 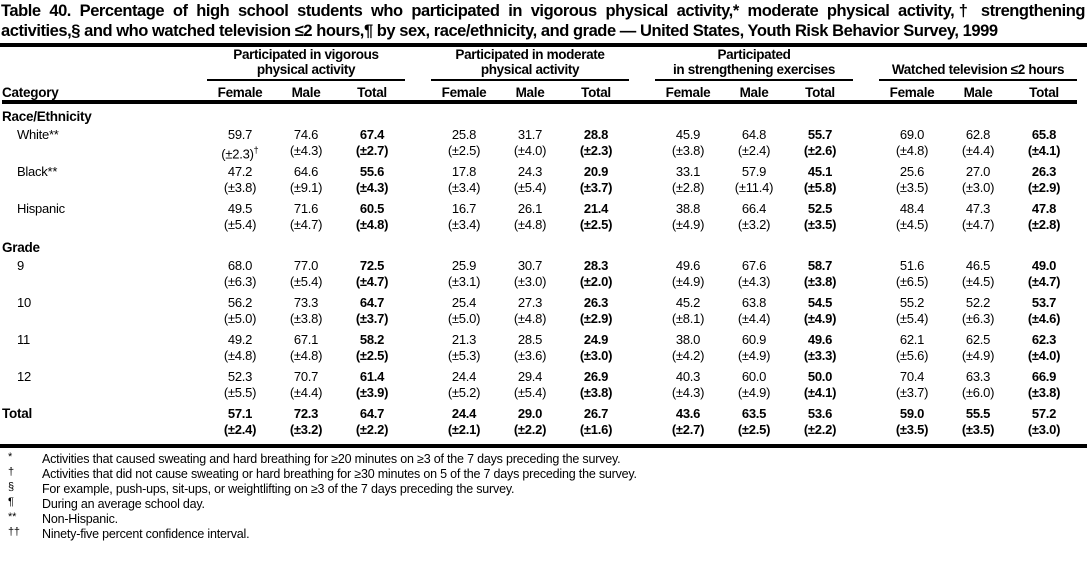 I want to click on confidence-interval: (±3.4), so click(x=464, y=224).